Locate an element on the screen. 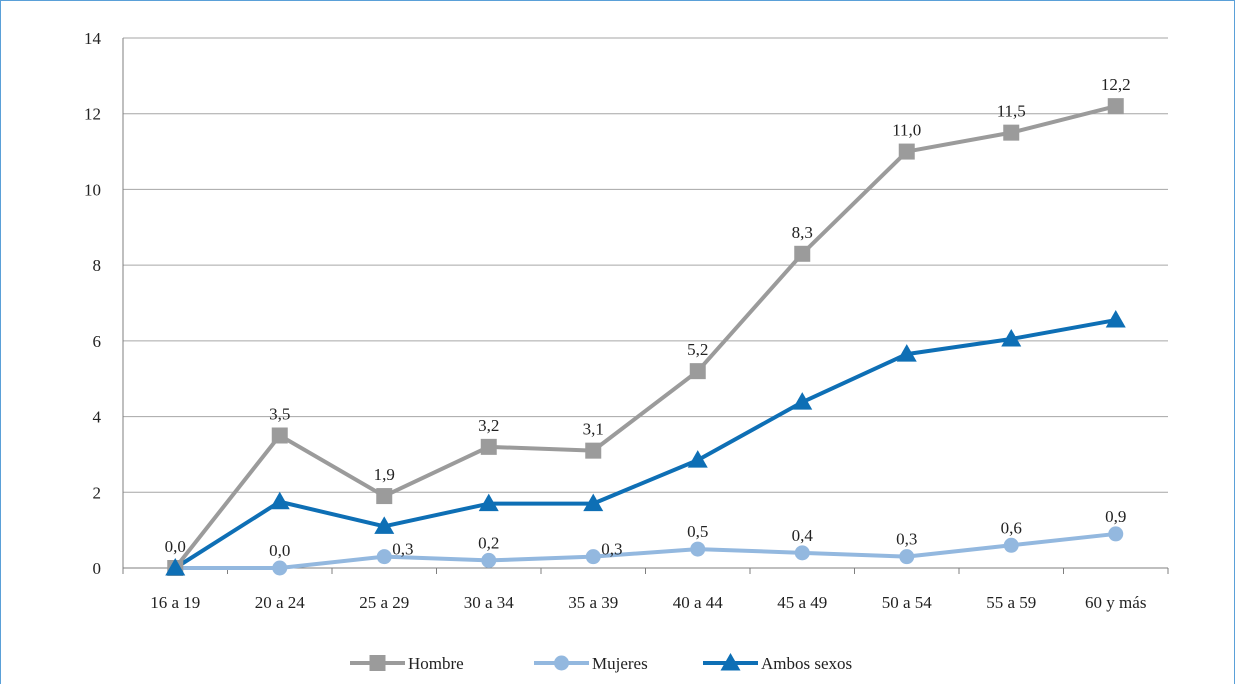  data-label-hombre: 3,5 is located at coordinates (279, 414).